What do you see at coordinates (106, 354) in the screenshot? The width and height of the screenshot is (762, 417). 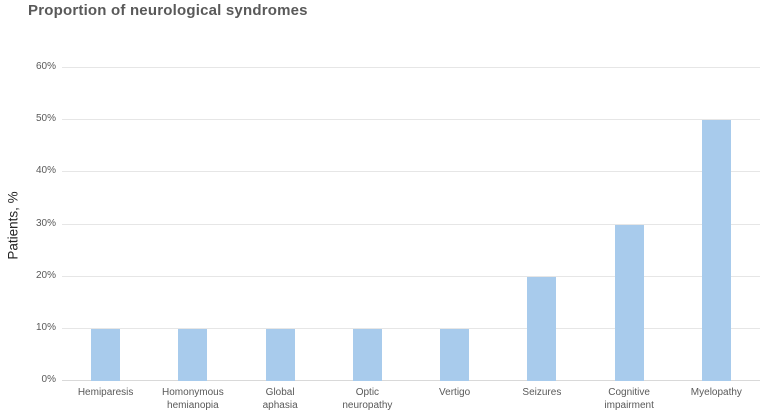 I see `bar-hemiparesis` at bounding box center [106, 354].